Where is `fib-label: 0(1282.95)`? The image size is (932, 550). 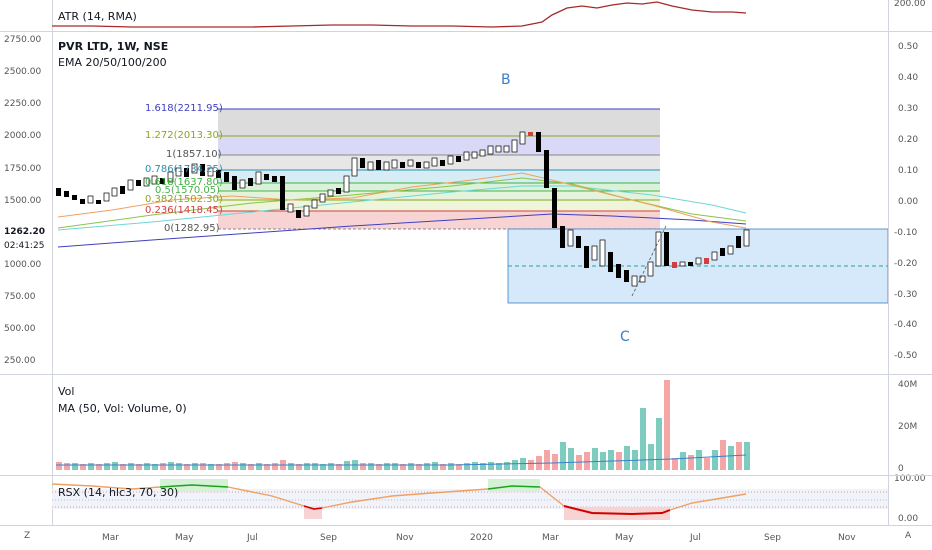
fib-label: 0(1282.95) is located at coordinates (192, 228).